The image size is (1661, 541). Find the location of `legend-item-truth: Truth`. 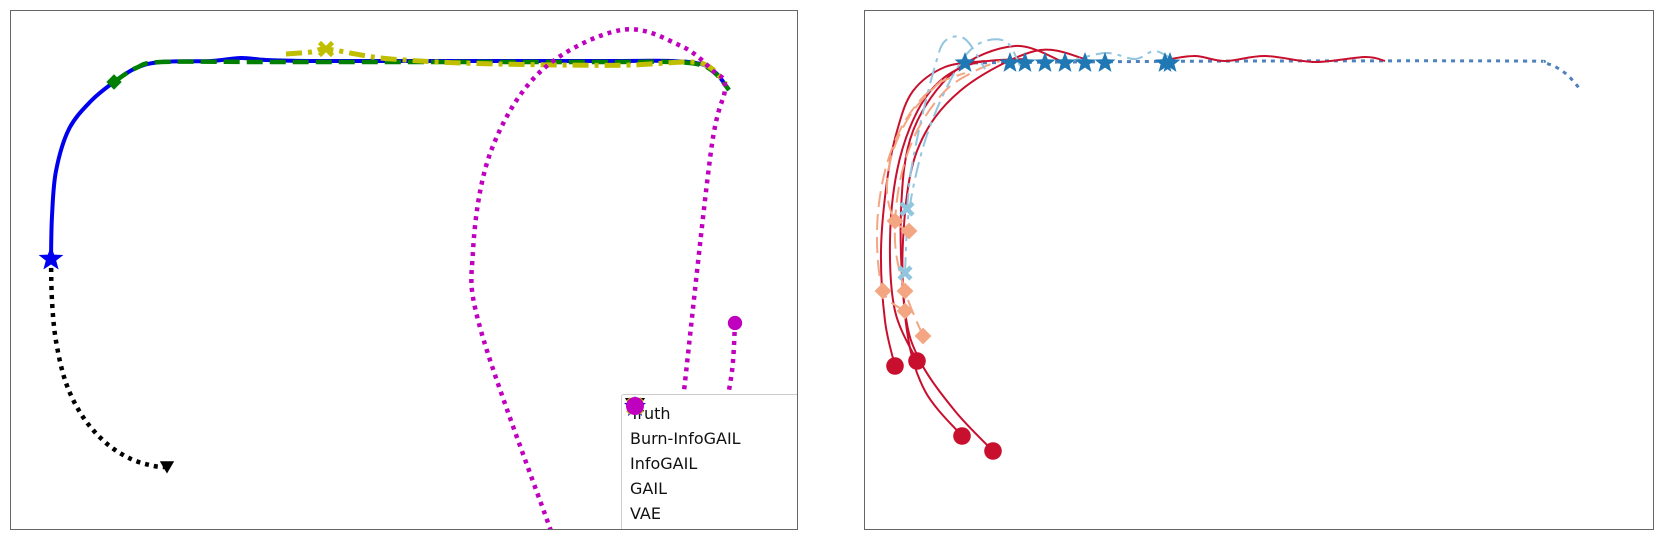

legend-item-truth: Truth is located at coordinates (707, 412).